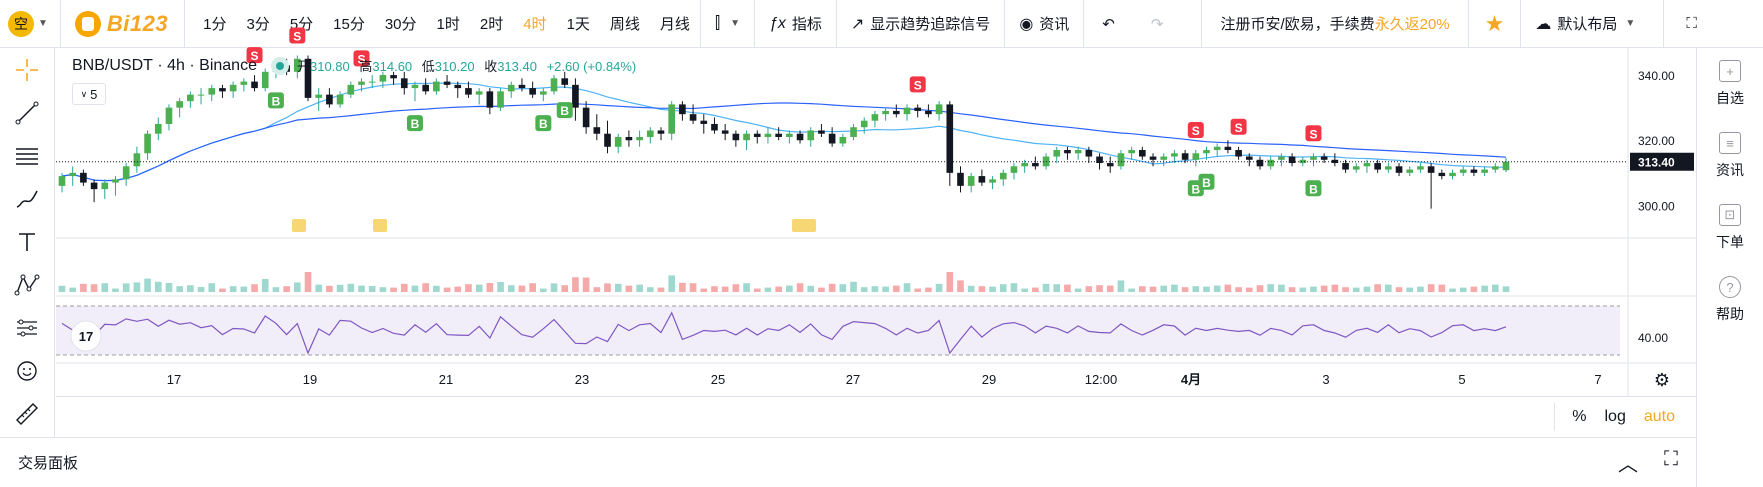  Describe the element at coordinates (727, 24) in the screenshot. I see `chart-type-button: ⫿ ▼` at that location.